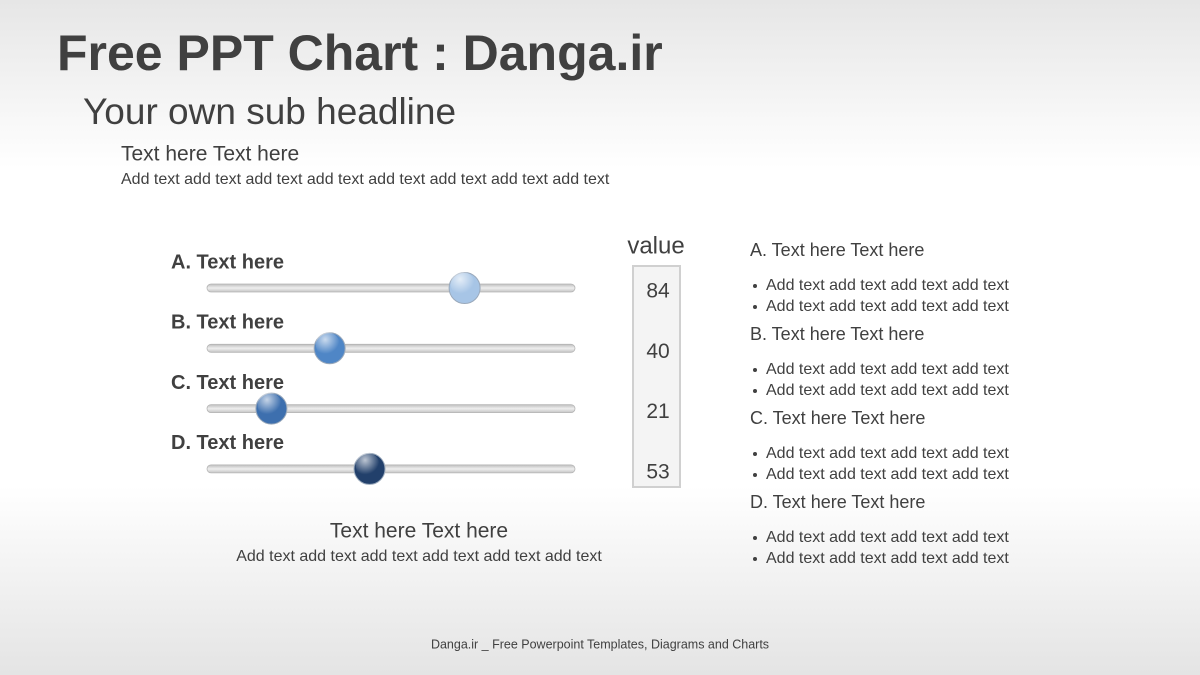 The height and width of the screenshot is (675, 1200). Describe the element at coordinates (657, 351) in the screenshot. I see `value-label: 40` at that location.